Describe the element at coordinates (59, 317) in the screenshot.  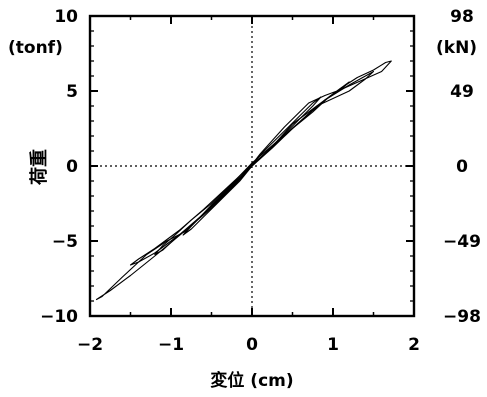
I see `y-tick-label-left: −10` at that location.